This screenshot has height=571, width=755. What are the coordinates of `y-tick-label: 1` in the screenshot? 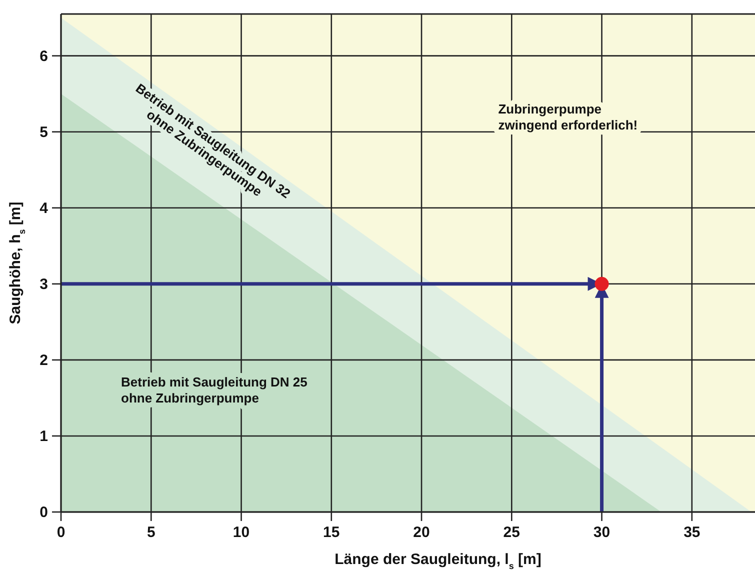 It's located at (44, 436).